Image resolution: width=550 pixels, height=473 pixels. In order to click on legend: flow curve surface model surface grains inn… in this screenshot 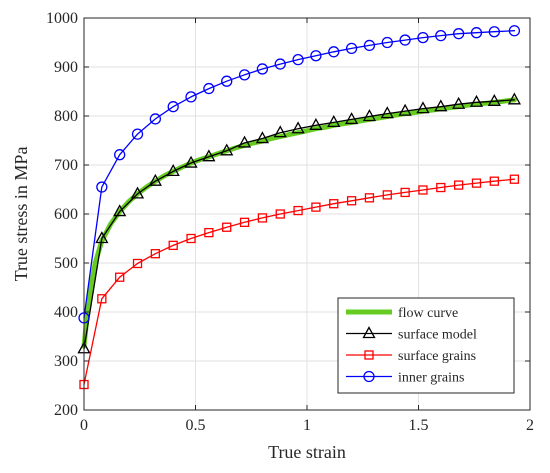, I will do `click(426, 345)`.